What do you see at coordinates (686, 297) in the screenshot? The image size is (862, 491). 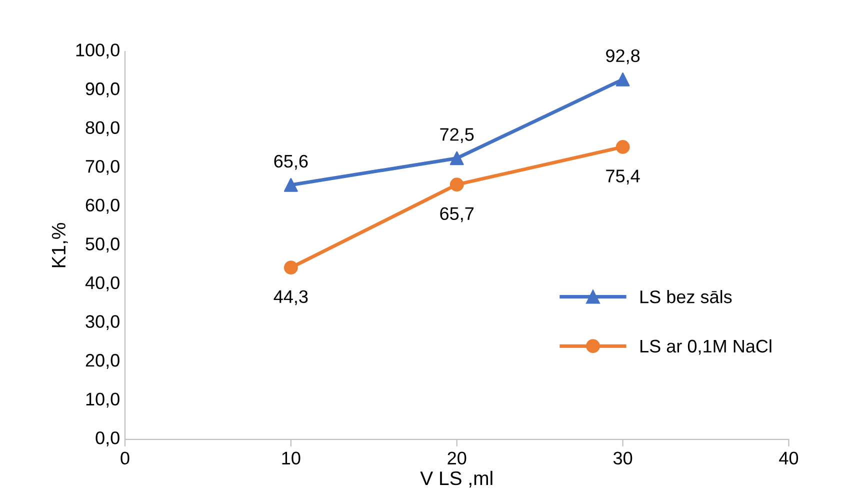 I see `legend-label: LS bez sāls` at bounding box center [686, 297].